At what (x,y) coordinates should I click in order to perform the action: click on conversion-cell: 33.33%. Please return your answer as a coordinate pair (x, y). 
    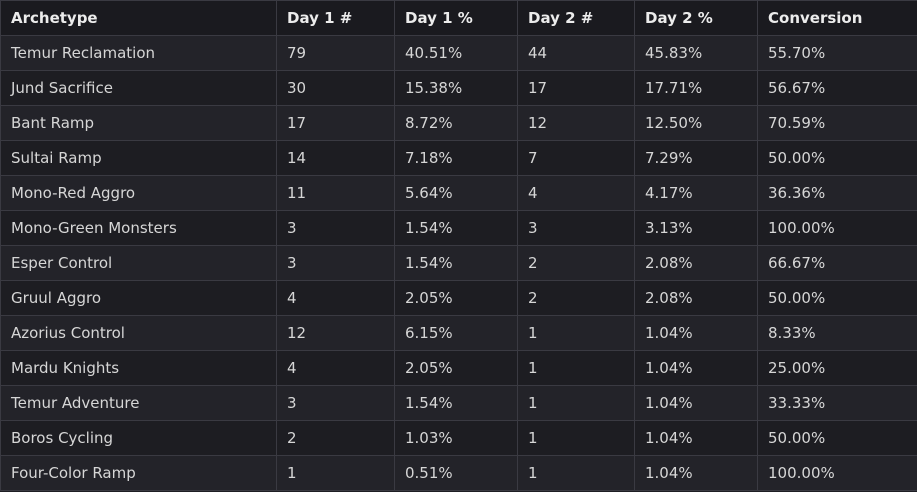
    Looking at the image, I should click on (837, 403).